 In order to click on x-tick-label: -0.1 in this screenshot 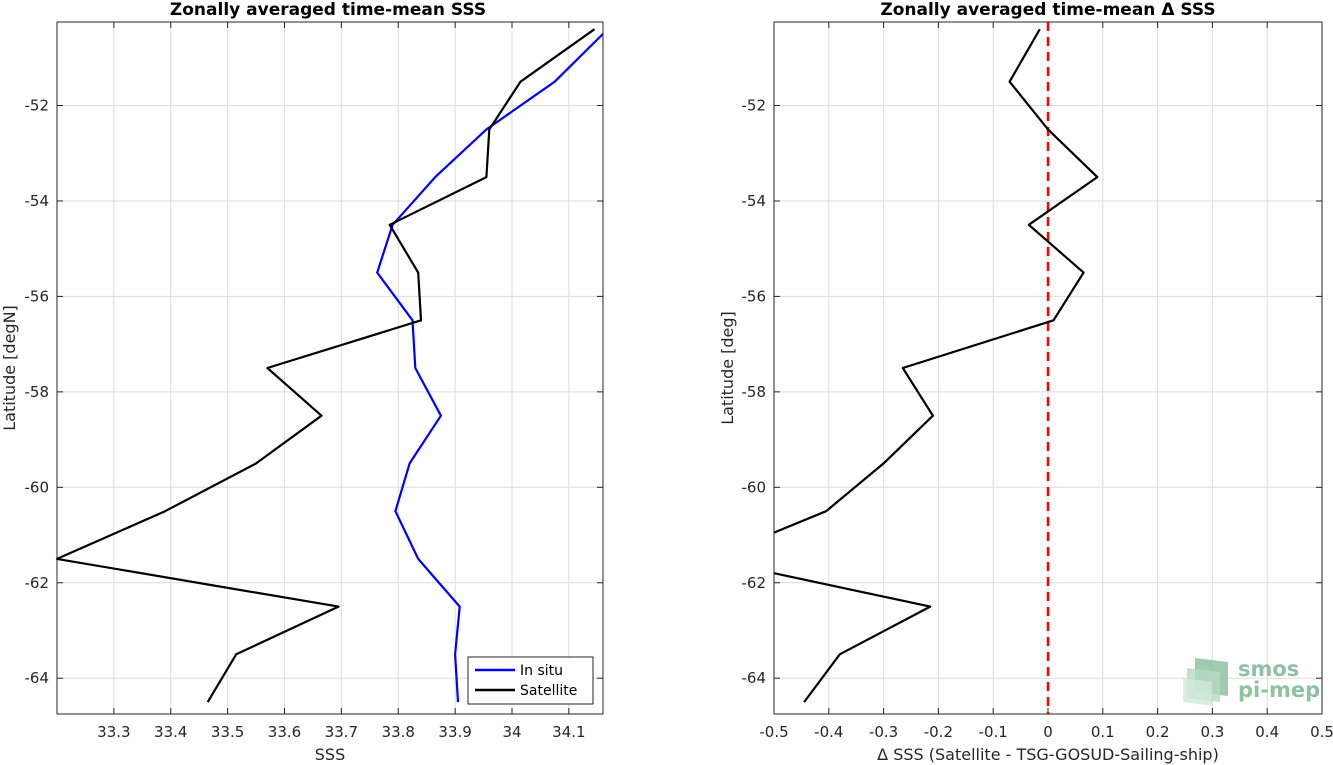, I will do `click(993, 732)`.